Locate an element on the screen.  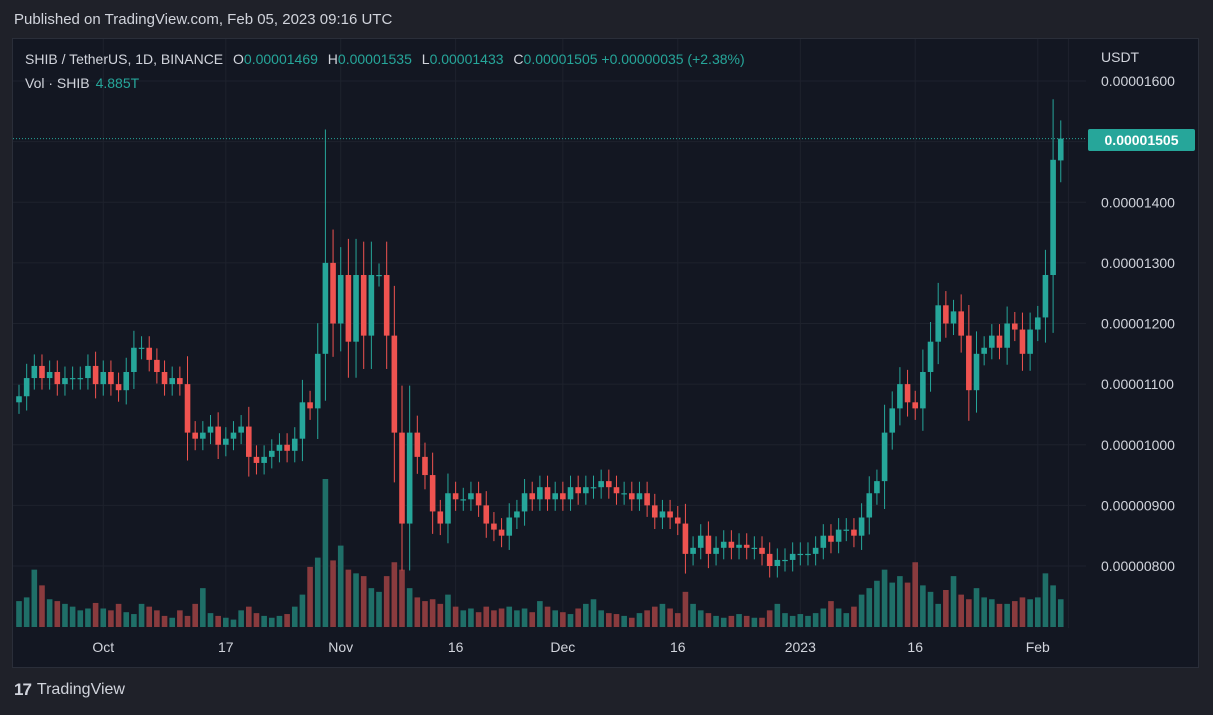
y-tick-label: 0.00001300 is located at coordinates (1138, 263).